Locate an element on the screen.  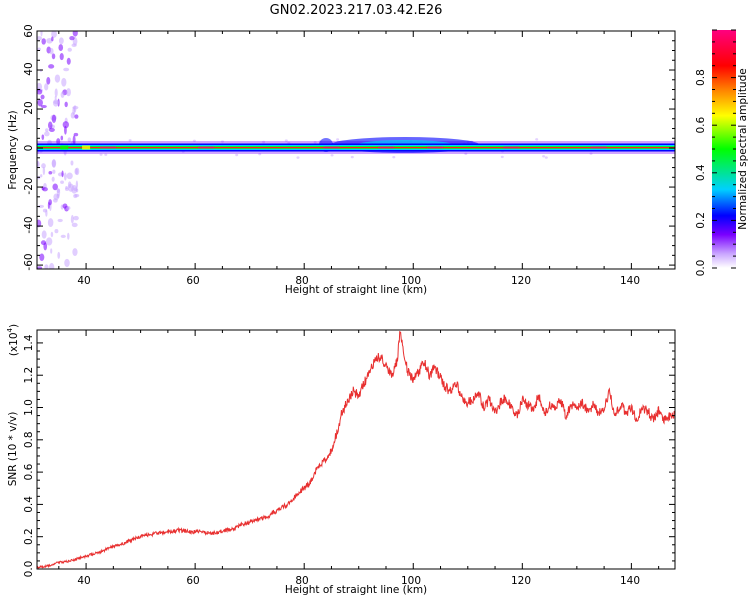
snr-y-tick-labels: 0.0 0.2 0.4 0.6 0.8 1.0 1.2 1.4 is located at coordinates (29, 455).